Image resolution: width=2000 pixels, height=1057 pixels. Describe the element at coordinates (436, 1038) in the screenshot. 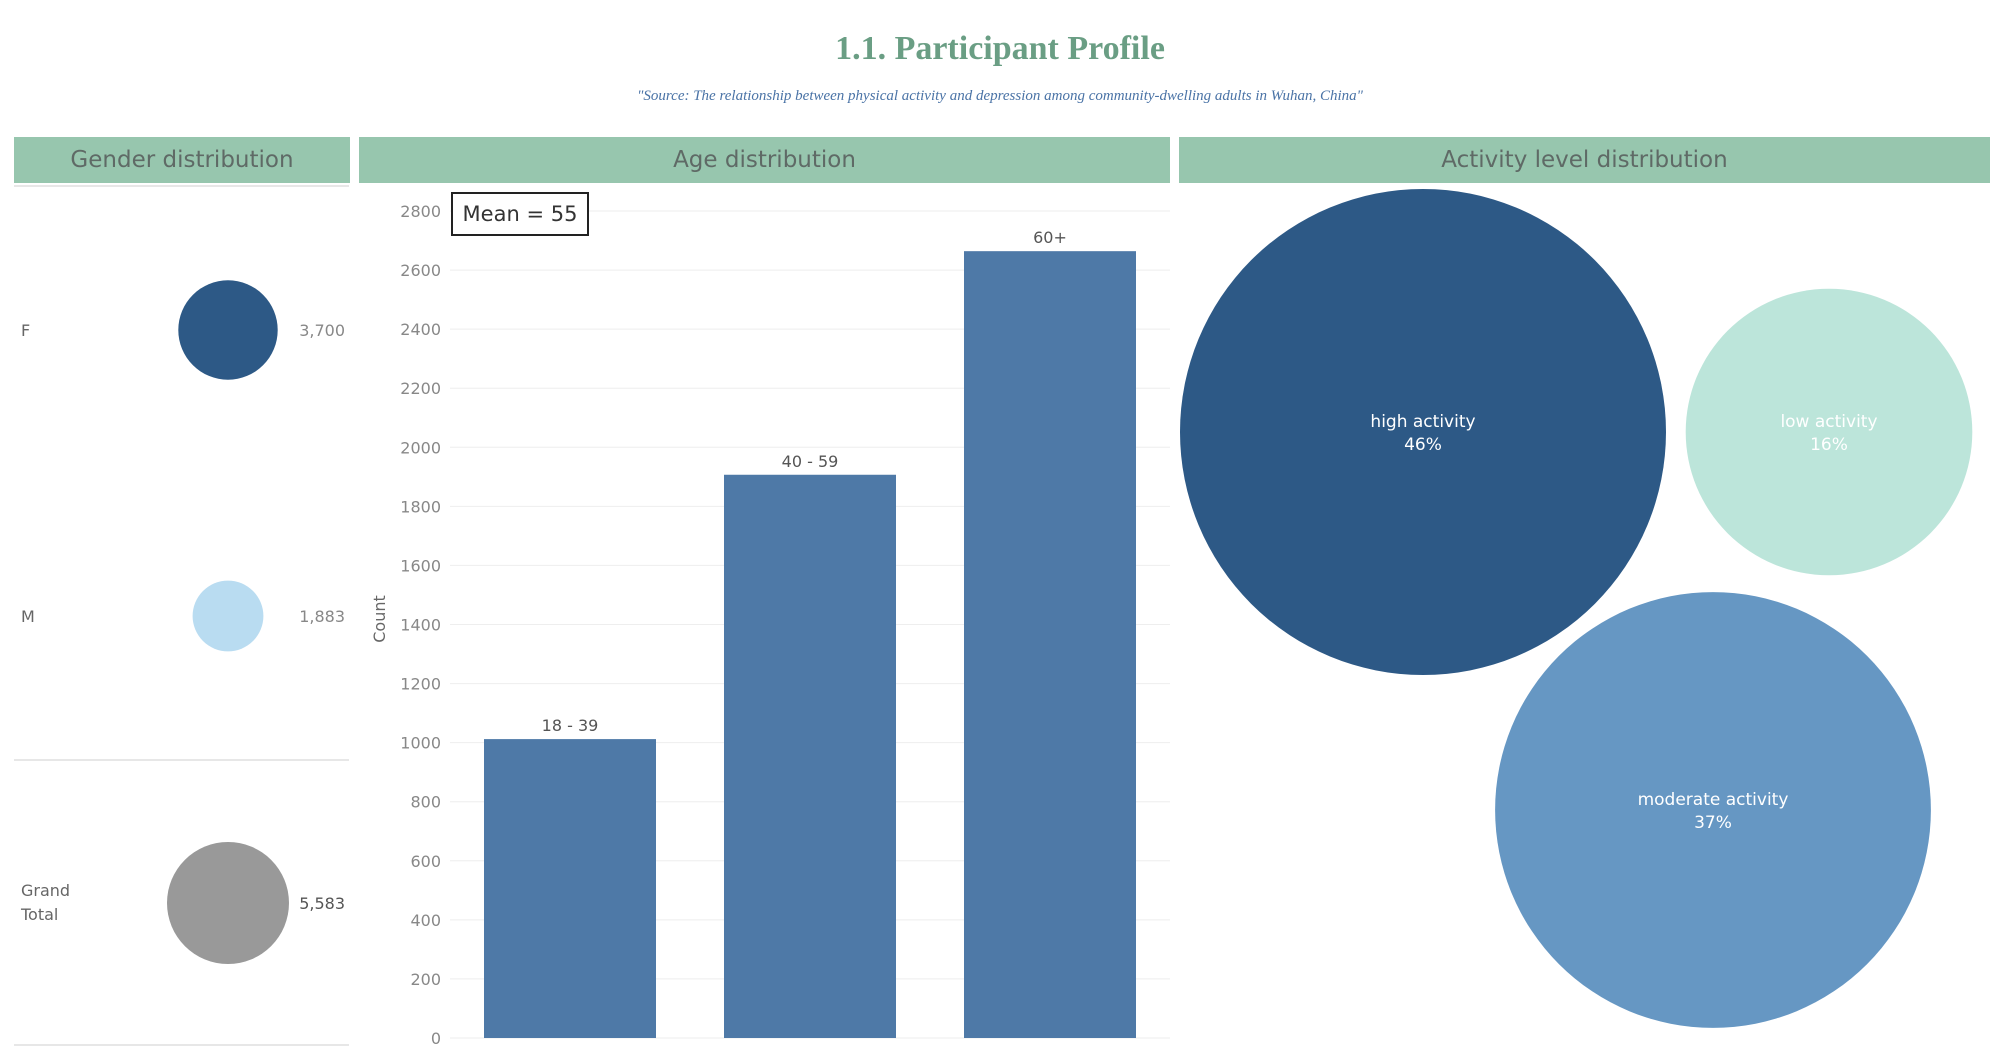

I see `y-tick-label: 0` at that location.